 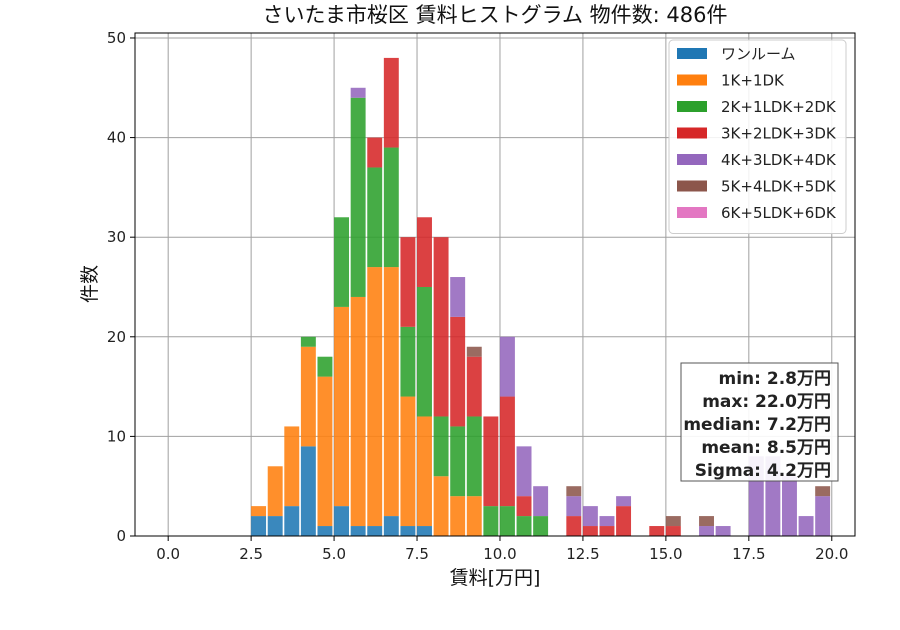 What do you see at coordinates (757, 425) in the screenshot?
I see `stat-line: median: 7.2万円` at bounding box center [757, 425].